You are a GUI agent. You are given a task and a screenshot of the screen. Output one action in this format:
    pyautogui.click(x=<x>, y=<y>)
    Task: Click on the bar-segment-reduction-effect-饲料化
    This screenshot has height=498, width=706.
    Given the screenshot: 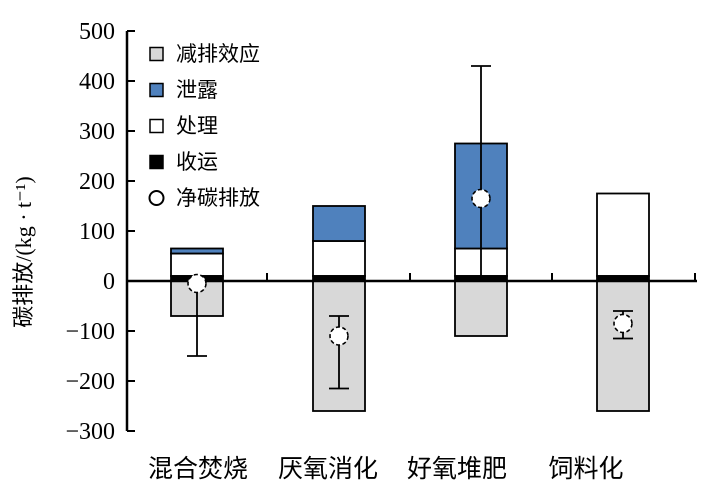 What is the action you would take?
    pyautogui.click(x=623, y=346)
    